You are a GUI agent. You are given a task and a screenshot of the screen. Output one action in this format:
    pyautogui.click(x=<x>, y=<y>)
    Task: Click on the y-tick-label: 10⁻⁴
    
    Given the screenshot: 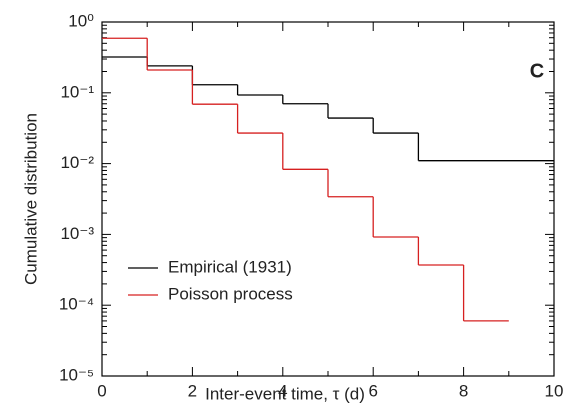 What is the action you would take?
    pyautogui.click(x=76, y=304)
    